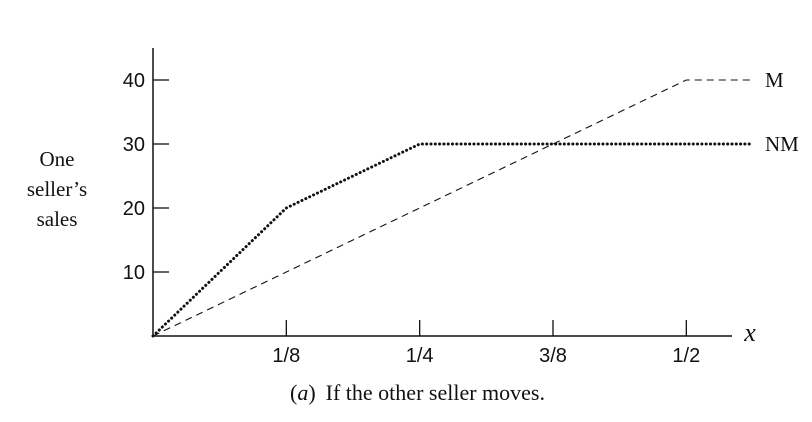 This screenshot has height=422, width=812. I want to click on caption-open-paren: (, so click(293, 392).